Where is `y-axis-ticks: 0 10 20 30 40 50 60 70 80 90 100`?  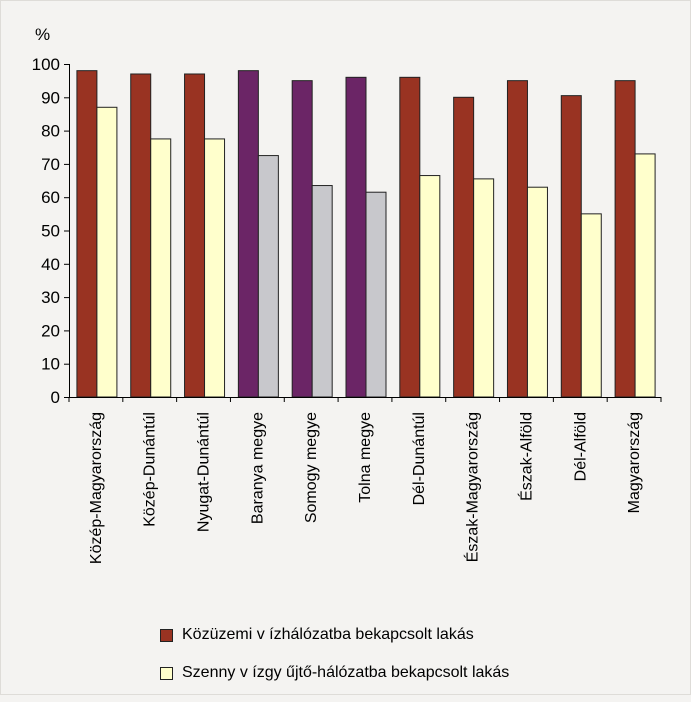
y-axis-ticks: 0 10 20 30 40 50 60 70 80 90 100 is located at coordinates (50, 231).